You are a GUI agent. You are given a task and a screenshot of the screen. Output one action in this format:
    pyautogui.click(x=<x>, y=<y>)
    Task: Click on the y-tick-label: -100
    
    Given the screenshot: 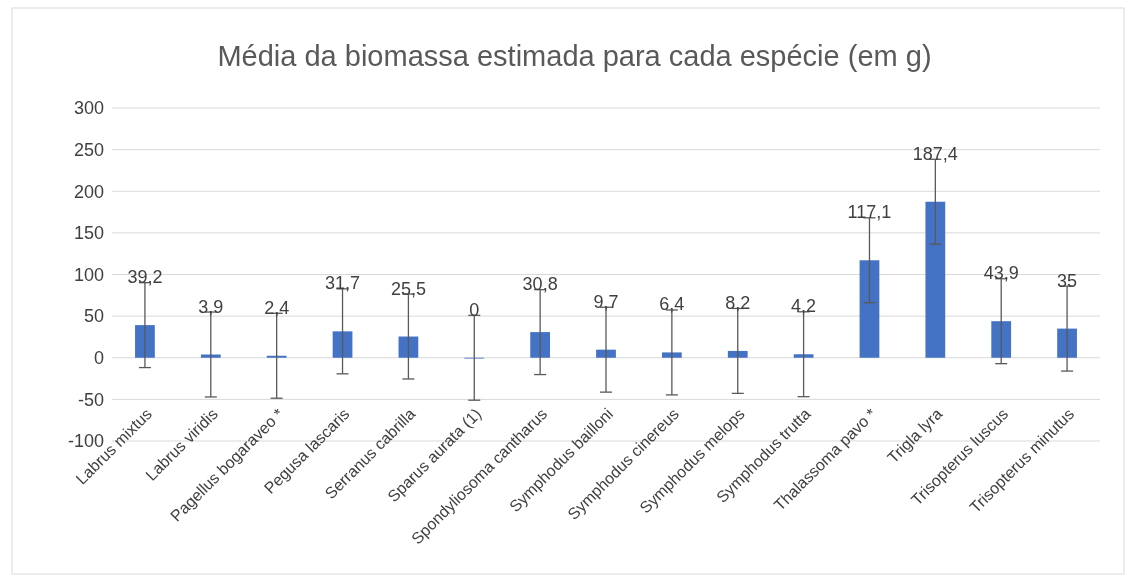 What is the action you would take?
    pyautogui.click(x=85, y=441)
    